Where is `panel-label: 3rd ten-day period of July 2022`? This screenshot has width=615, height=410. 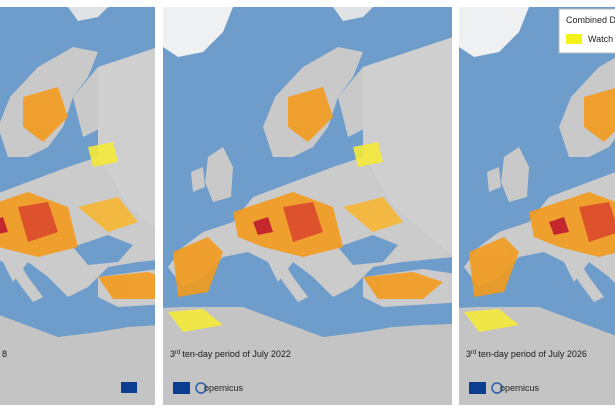
panel-label: 3rd ten-day period of July 2022 is located at coordinates (230, 354).